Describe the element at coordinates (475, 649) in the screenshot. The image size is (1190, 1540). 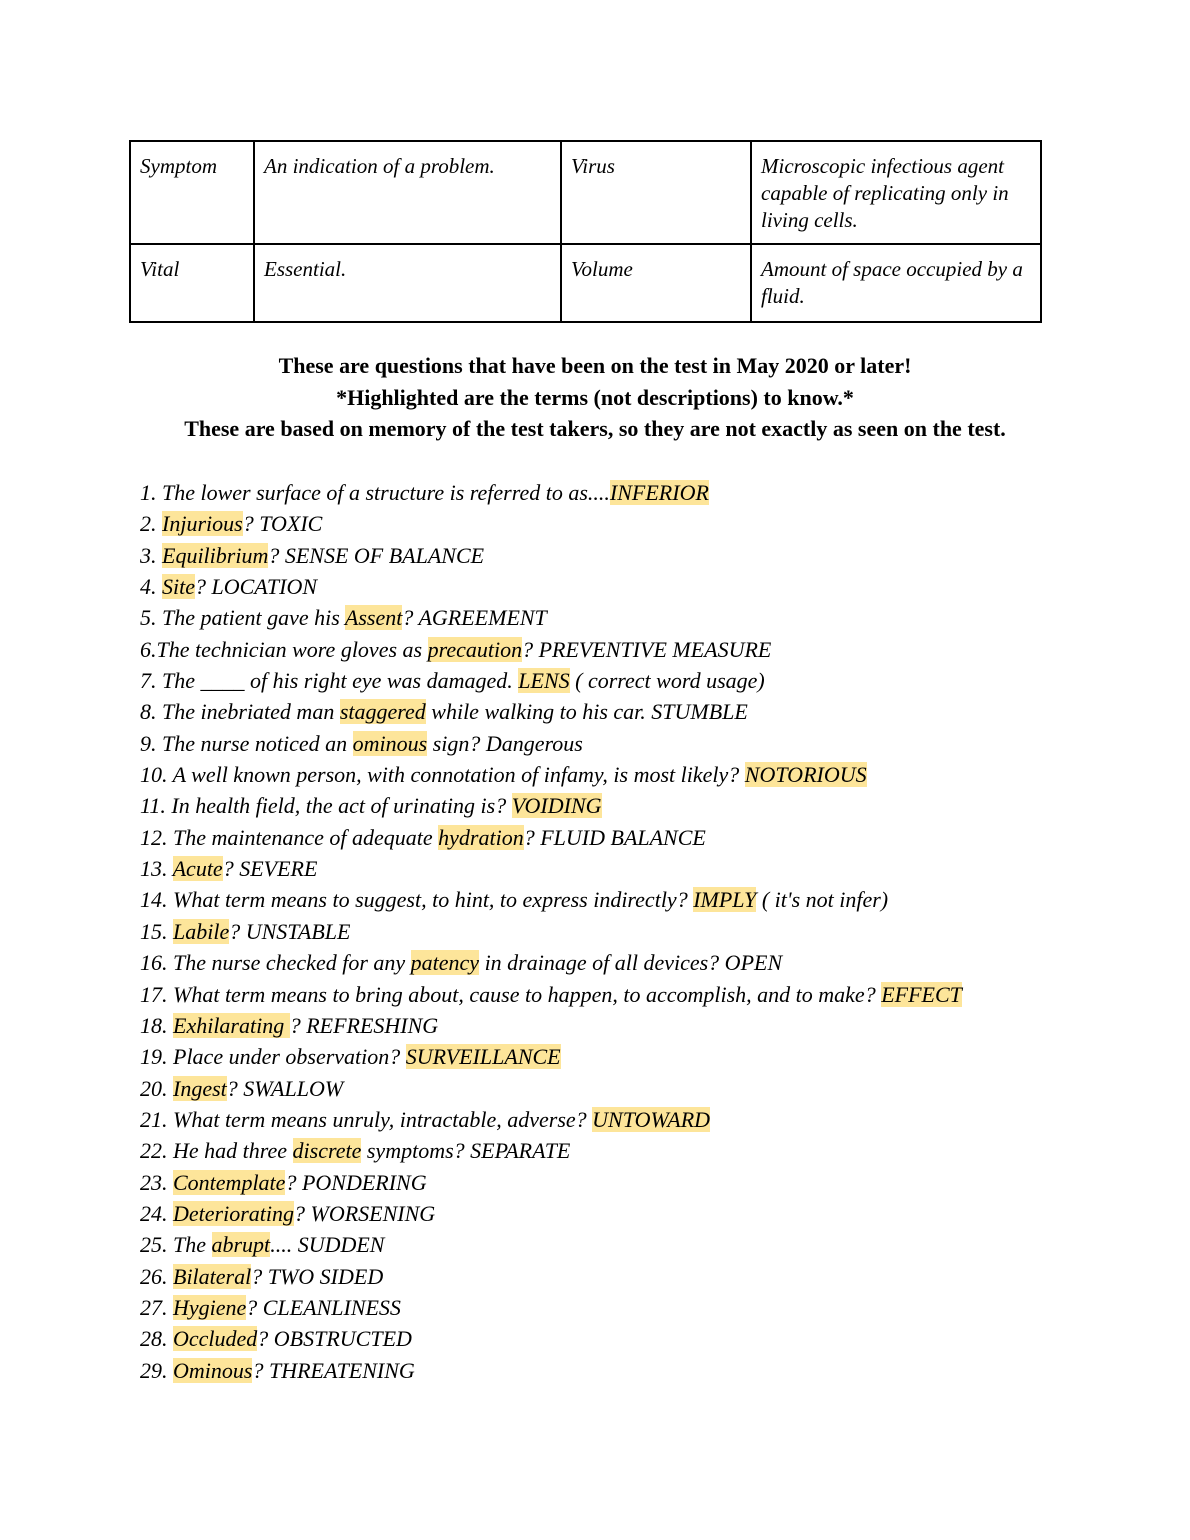
I see `highlighted-term: precaution` at that location.